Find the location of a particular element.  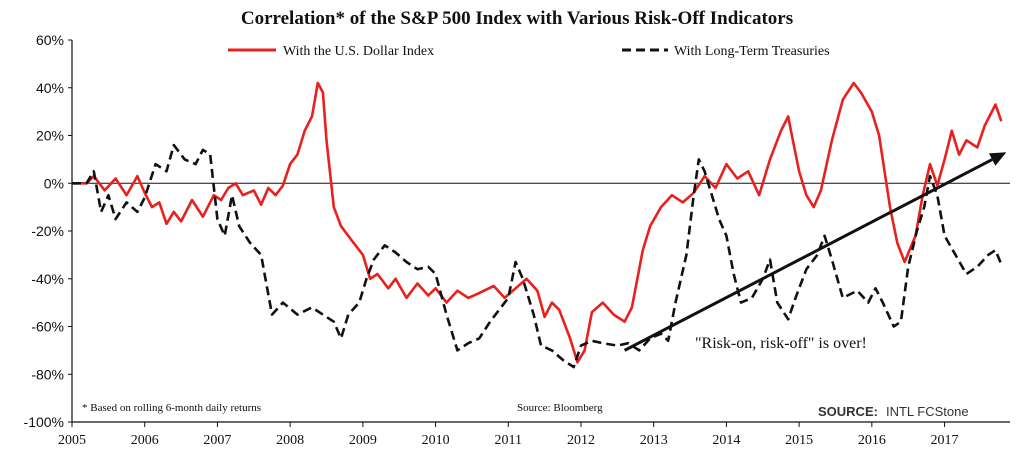

x-tick-label: 2005 is located at coordinates (72, 440).